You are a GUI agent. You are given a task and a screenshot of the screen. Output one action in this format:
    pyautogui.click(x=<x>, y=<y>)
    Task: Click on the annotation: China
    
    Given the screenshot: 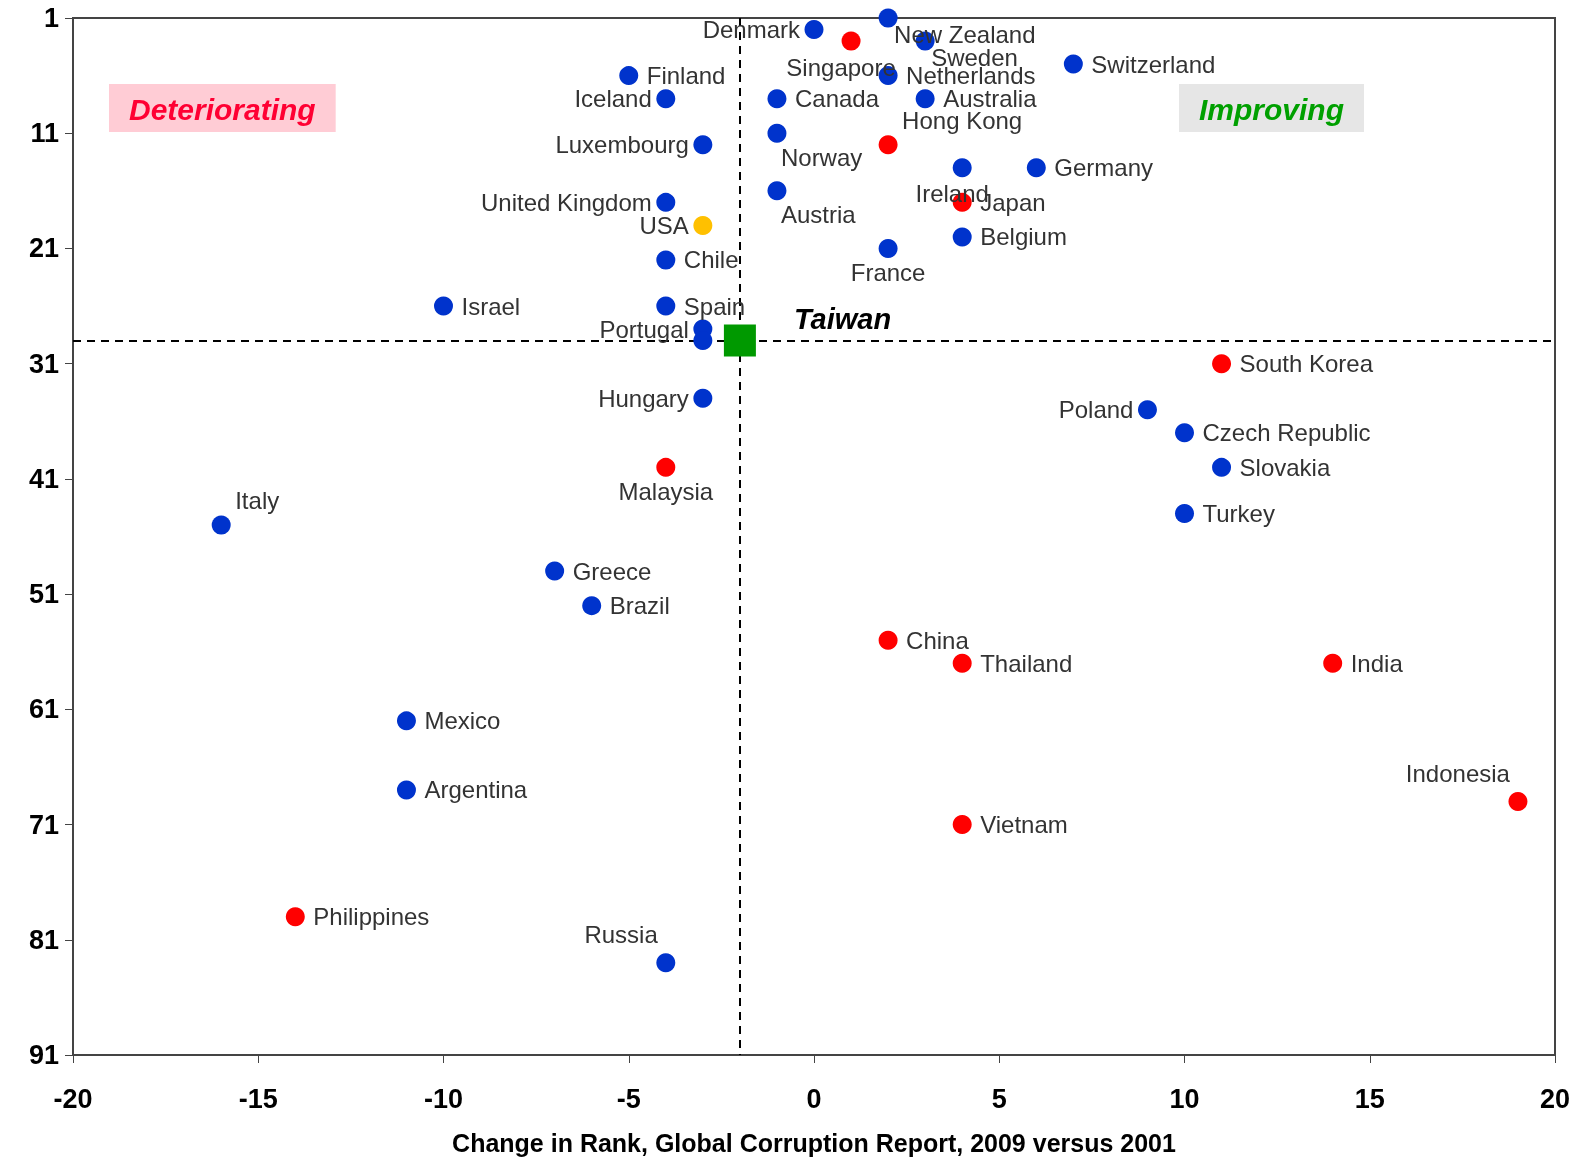 What is the action you would take?
    pyautogui.click(x=938, y=640)
    